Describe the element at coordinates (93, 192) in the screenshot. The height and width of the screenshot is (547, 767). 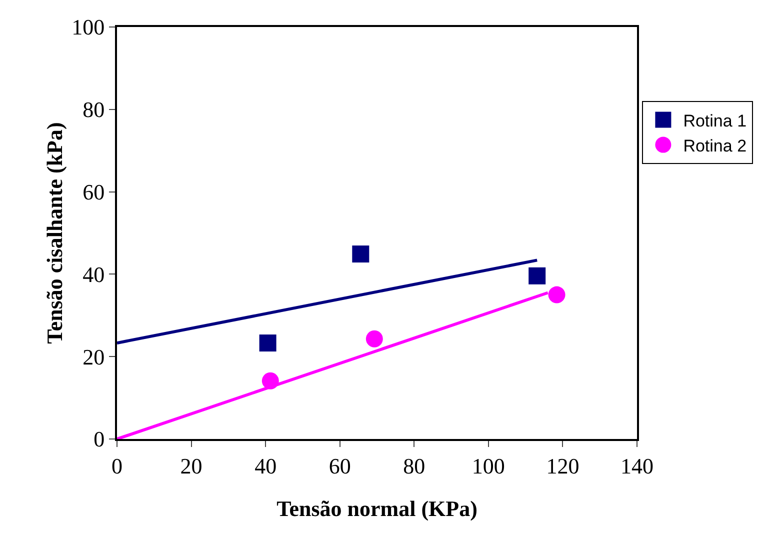
I see `y-tick-label: 60` at that location.